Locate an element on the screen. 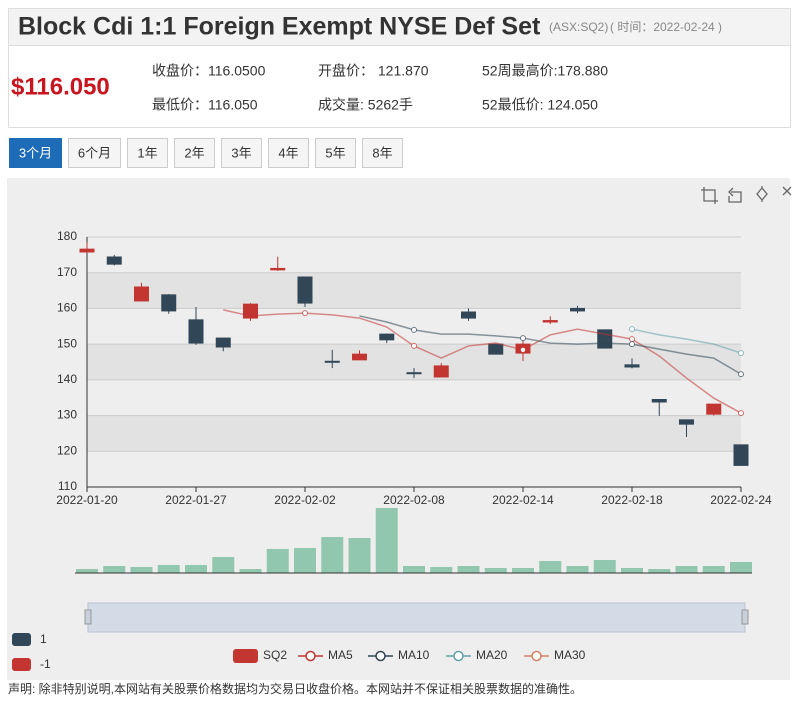 Image resolution: width=799 pixels, height=708 pixels. tab-label: 2年 is located at coordinates (194, 152).